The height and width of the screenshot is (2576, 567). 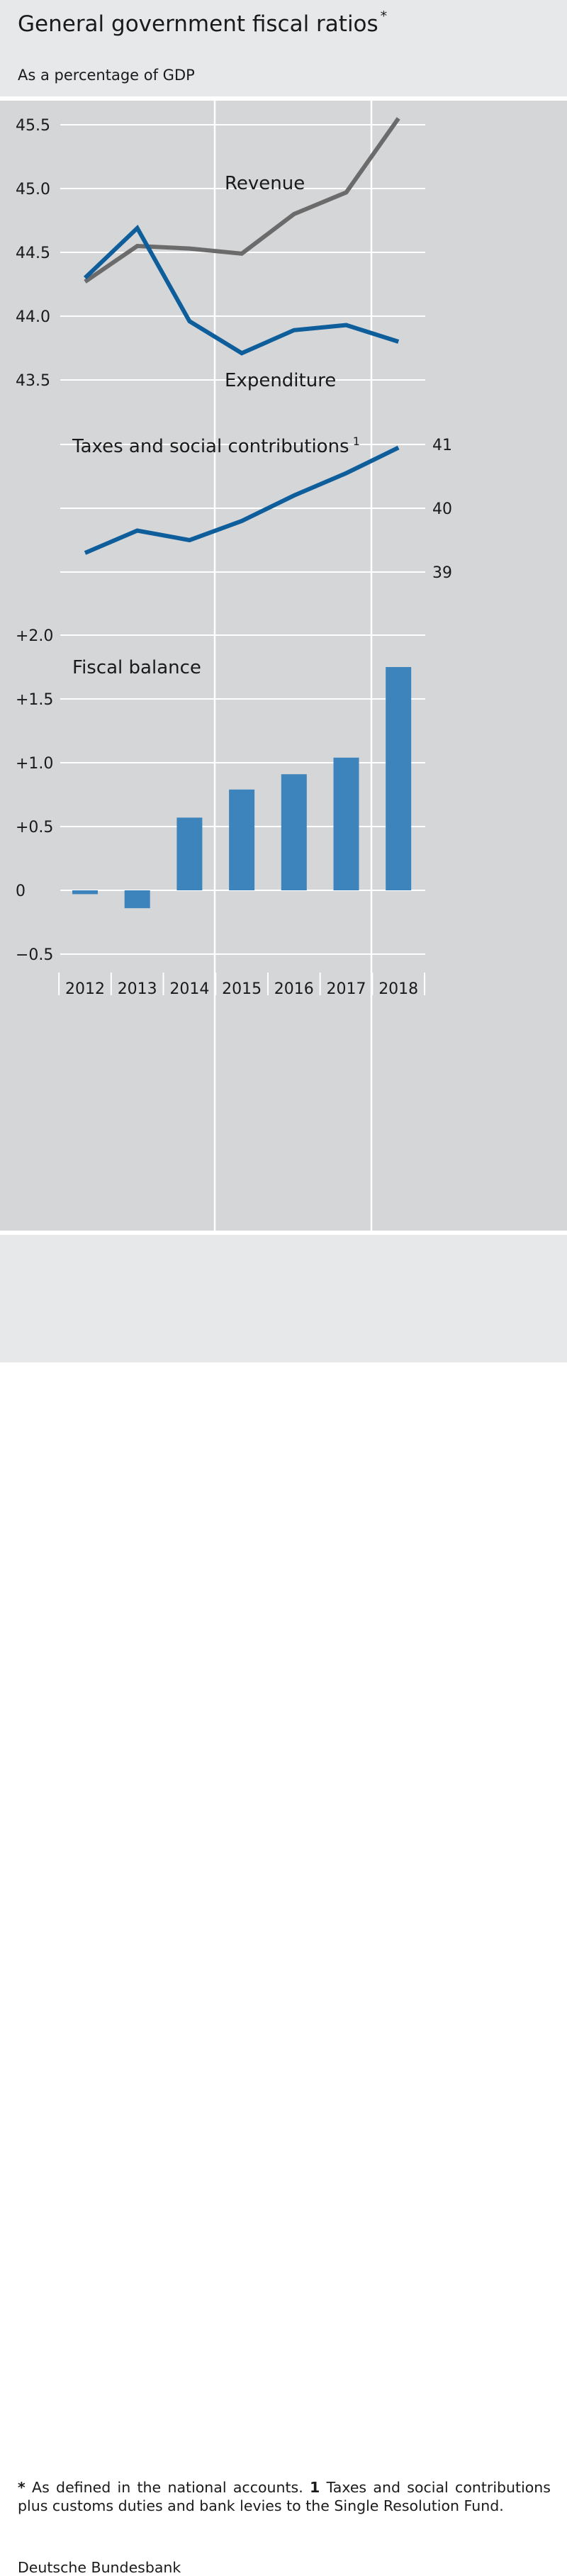 What do you see at coordinates (21, 891) in the screenshot?
I see `ytick-label-p3: 0` at bounding box center [21, 891].